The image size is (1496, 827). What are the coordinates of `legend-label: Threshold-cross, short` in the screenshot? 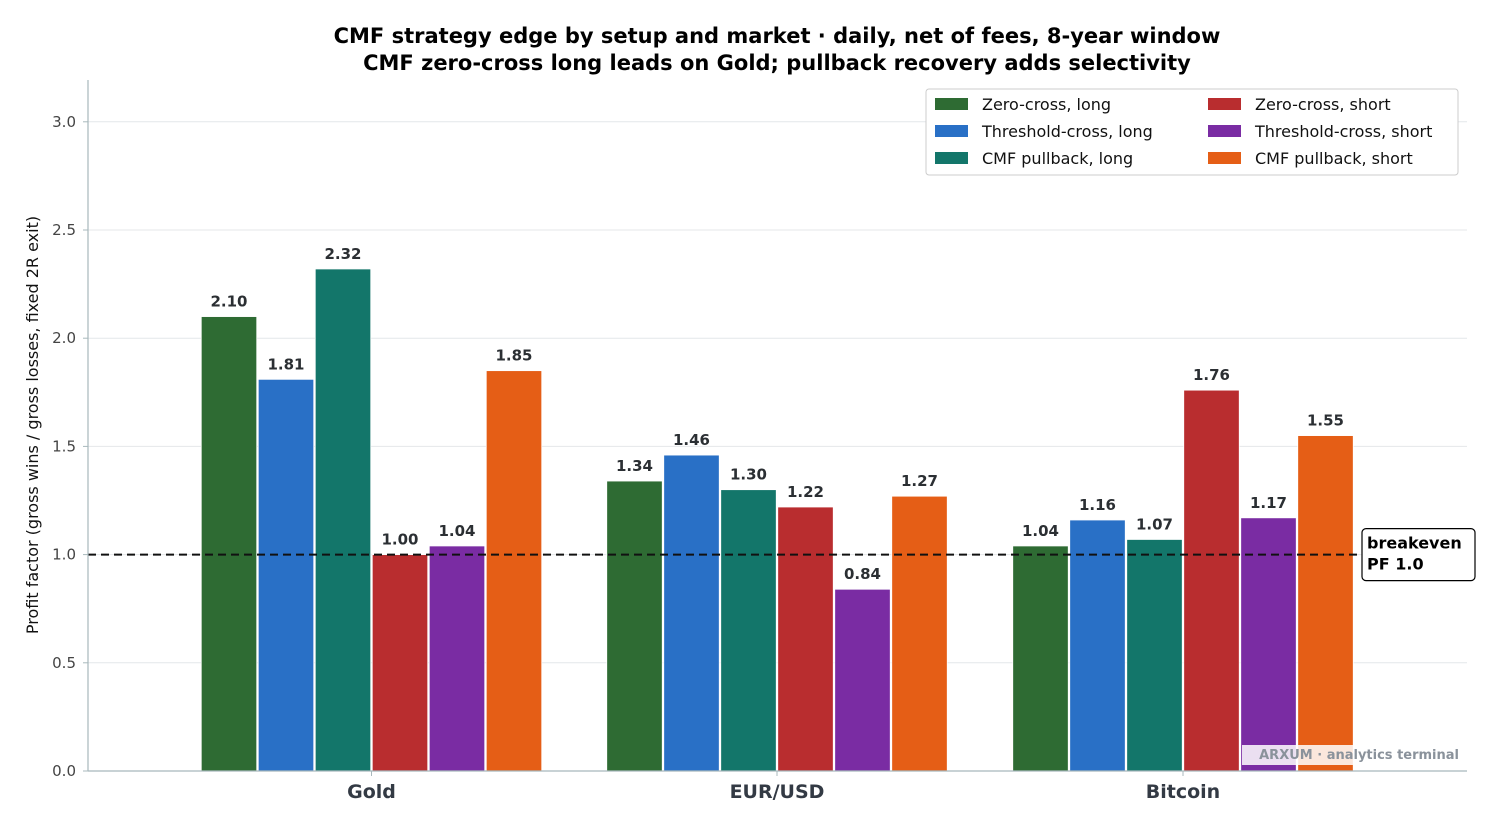 It's located at (1343, 131).